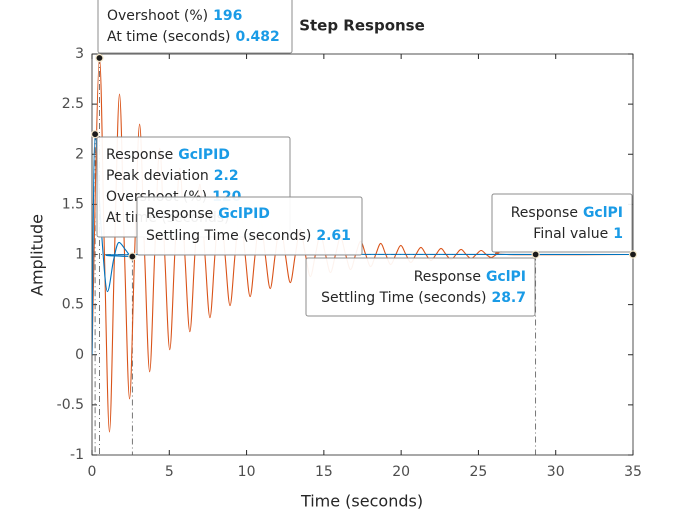 Image resolution: width=700 pixels, height=525 pixels. What do you see at coordinates (361, 501) in the screenshot?
I see `x-axis-label: Time (seconds)` at bounding box center [361, 501].